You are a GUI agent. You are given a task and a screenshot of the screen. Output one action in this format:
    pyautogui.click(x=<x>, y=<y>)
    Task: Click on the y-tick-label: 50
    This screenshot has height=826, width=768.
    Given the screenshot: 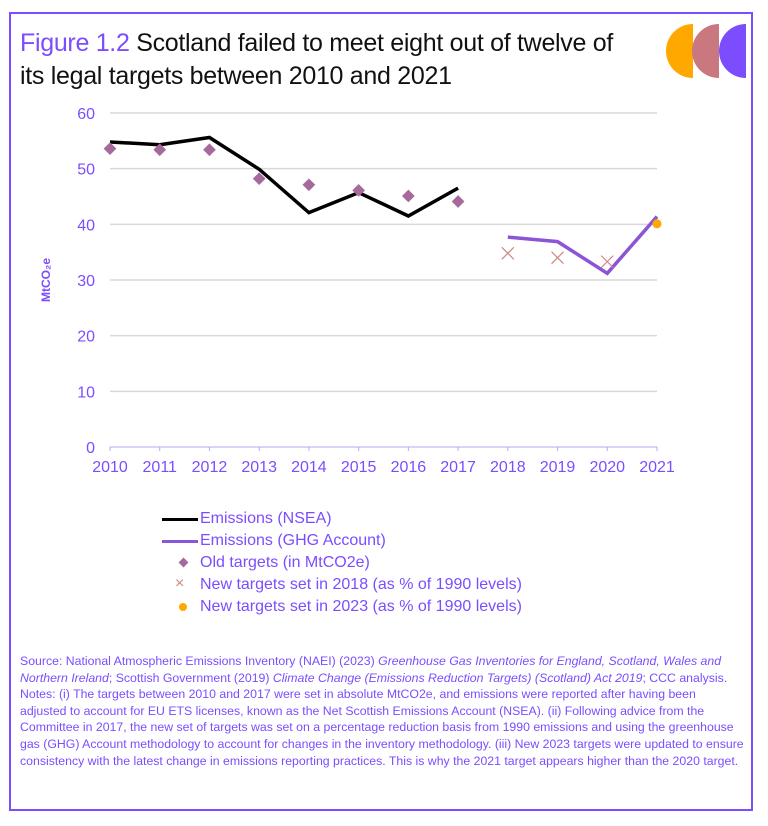 What is the action you would take?
    pyautogui.click(x=86, y=170)
    